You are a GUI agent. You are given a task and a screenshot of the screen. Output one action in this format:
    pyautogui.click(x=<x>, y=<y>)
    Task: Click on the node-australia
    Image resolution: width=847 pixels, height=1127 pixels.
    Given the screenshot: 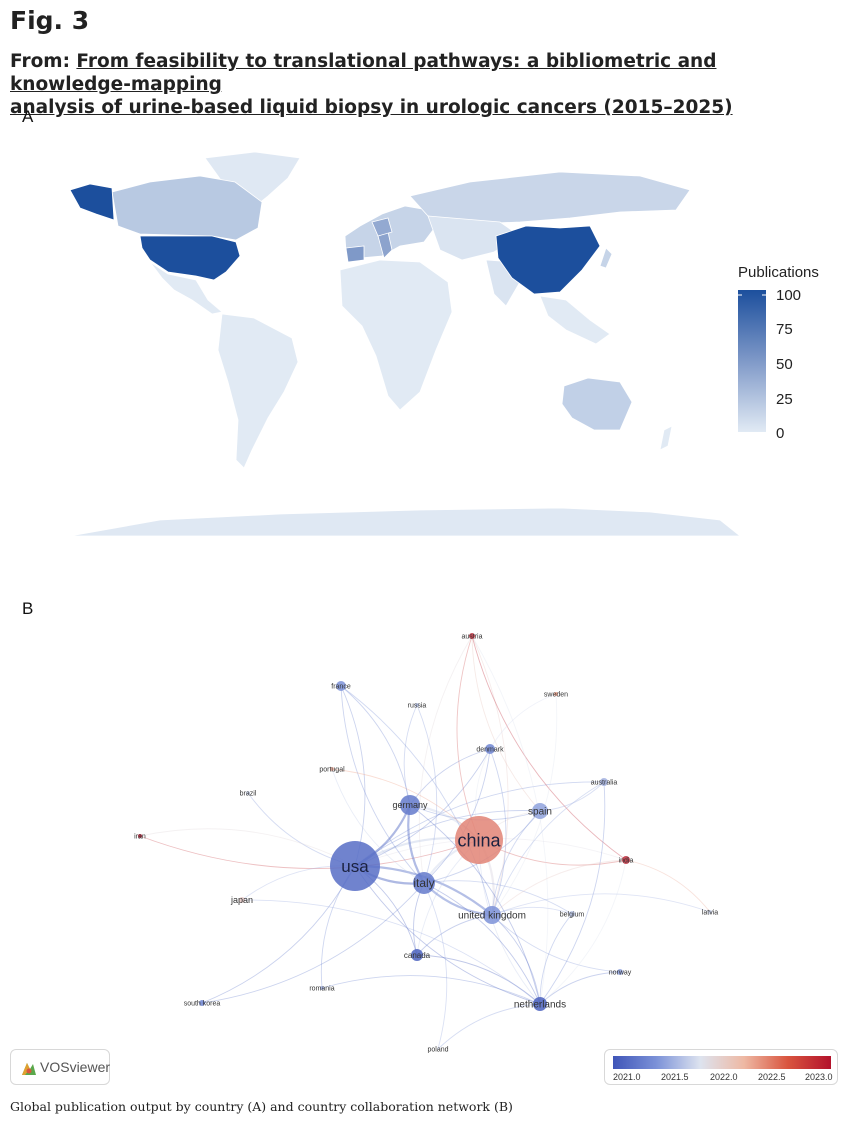 What is the action you would take?
    pyautogui.click(x=604, y=782)
    